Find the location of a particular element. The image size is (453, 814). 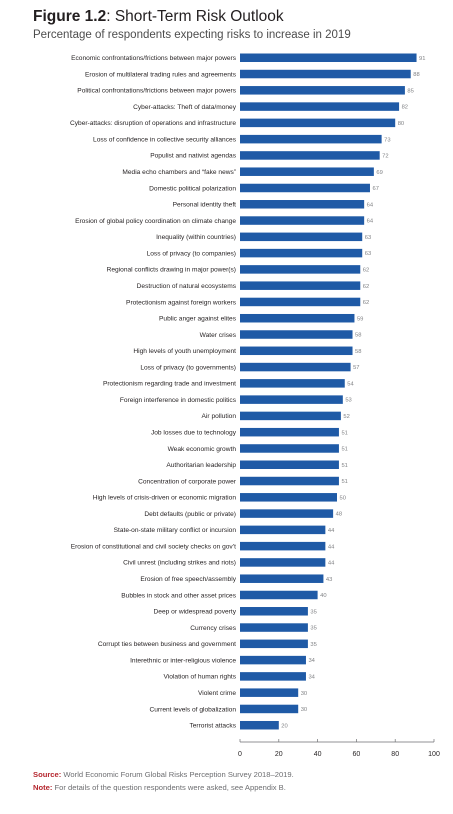

category-label: Erosion of free speech/assembly is located at coordinates (188, 579).